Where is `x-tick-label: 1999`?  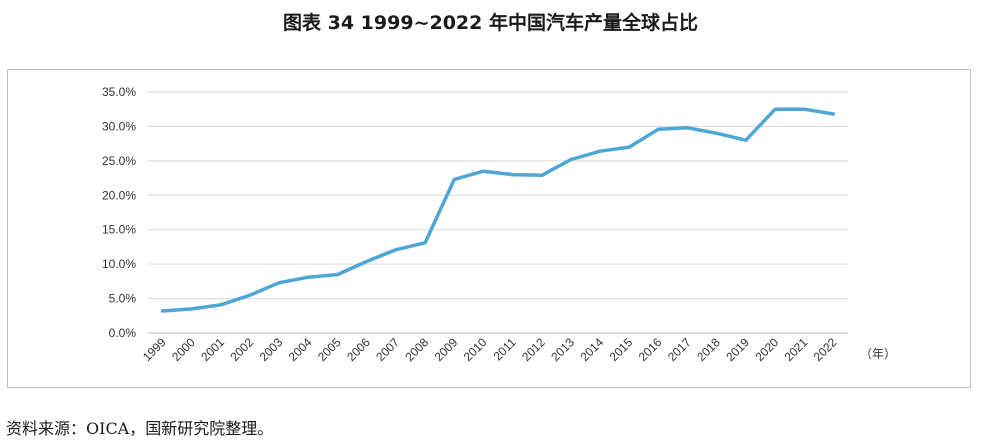
x-tick-label: 1999 is located at coordinates (154, 349).